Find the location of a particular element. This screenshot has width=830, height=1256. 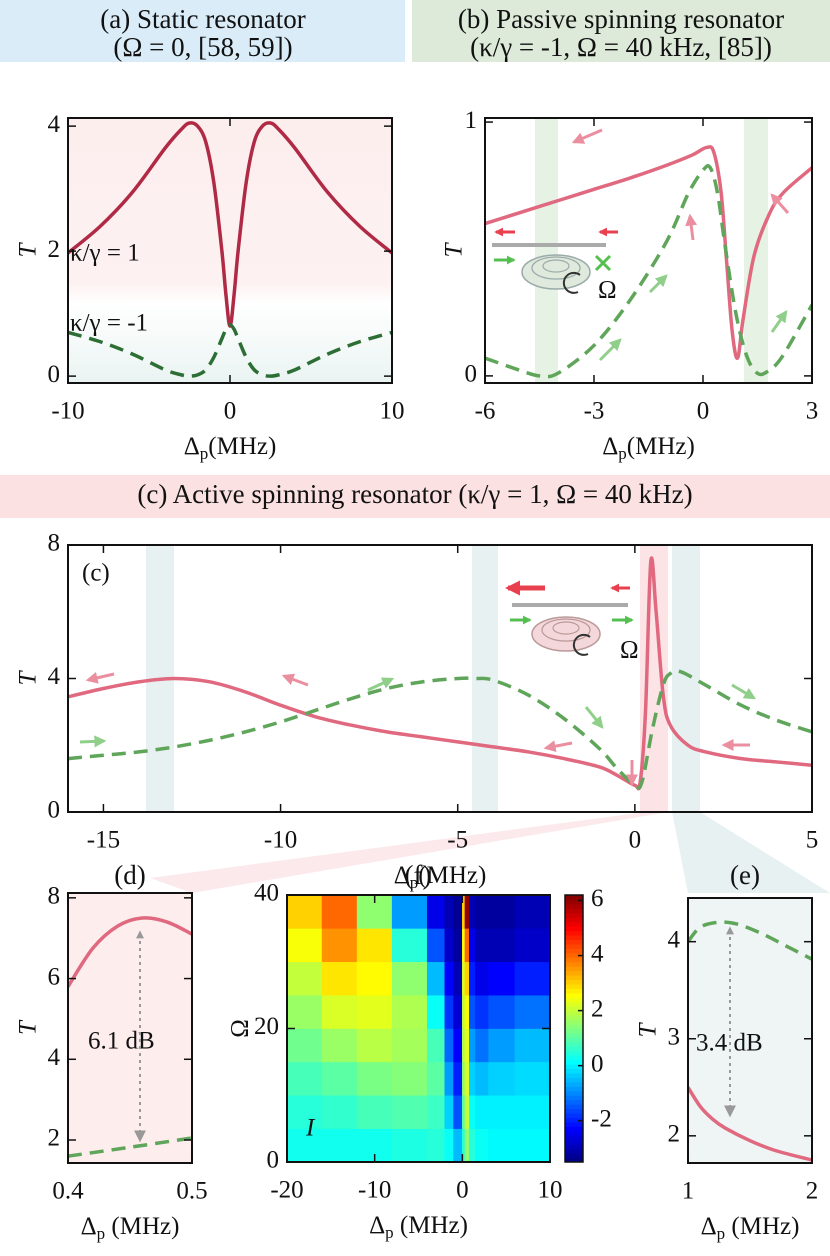

band is located at coordinates (686, 678).